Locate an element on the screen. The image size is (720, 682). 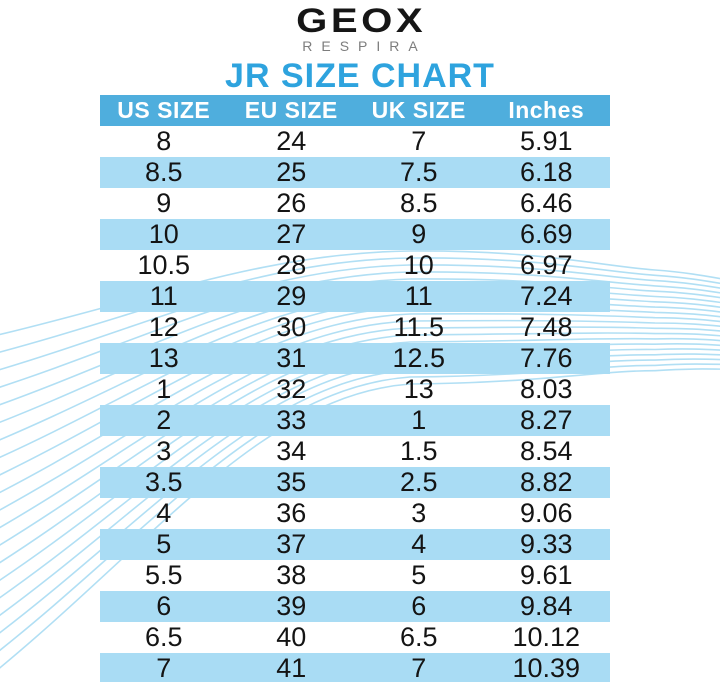
cell: 26 is located at coordinates (291, 202).